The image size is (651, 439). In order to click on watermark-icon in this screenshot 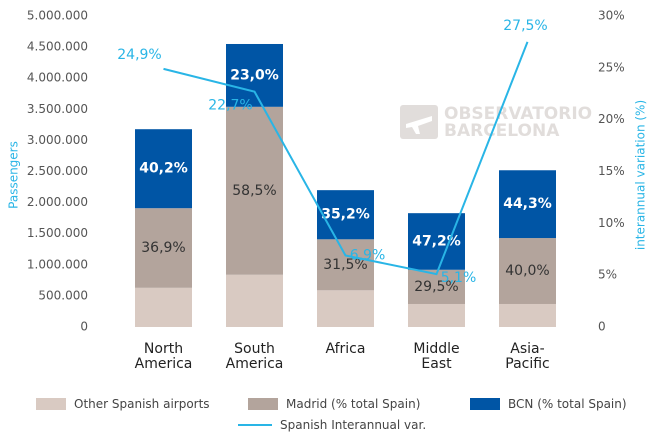, I will do `click(419, 122)`.